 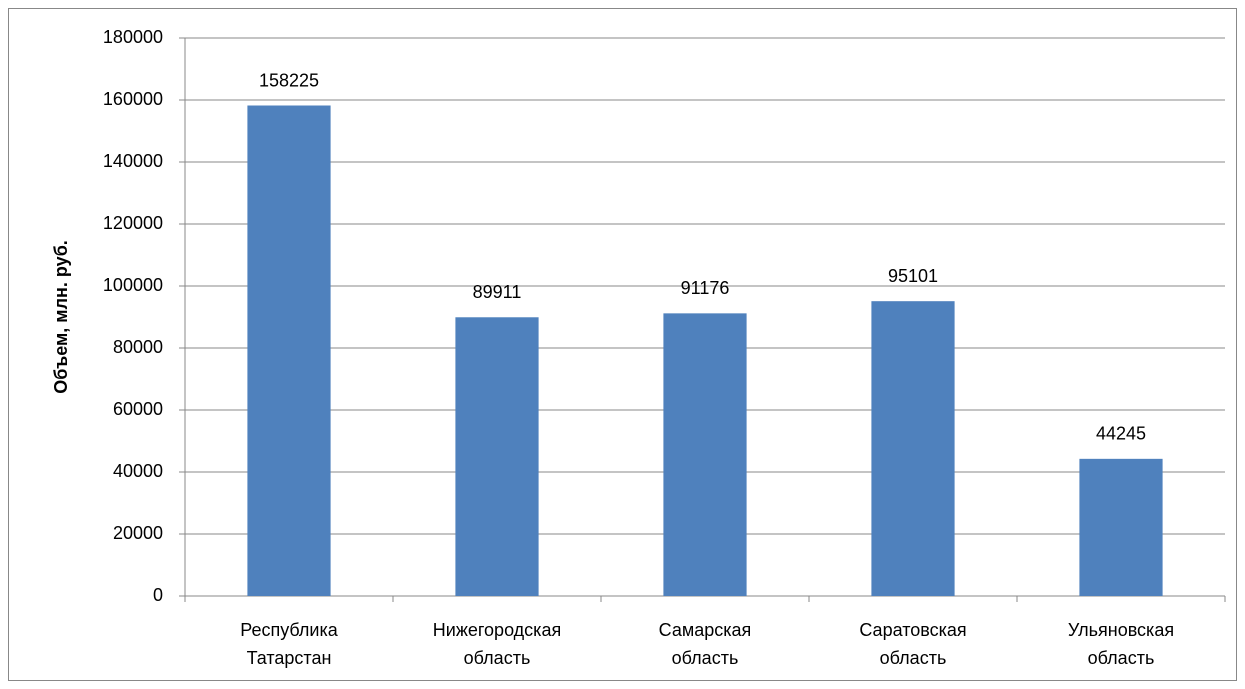 I want to click on x-tick-label: Республика Татарстан, so click(x=289, y=644).